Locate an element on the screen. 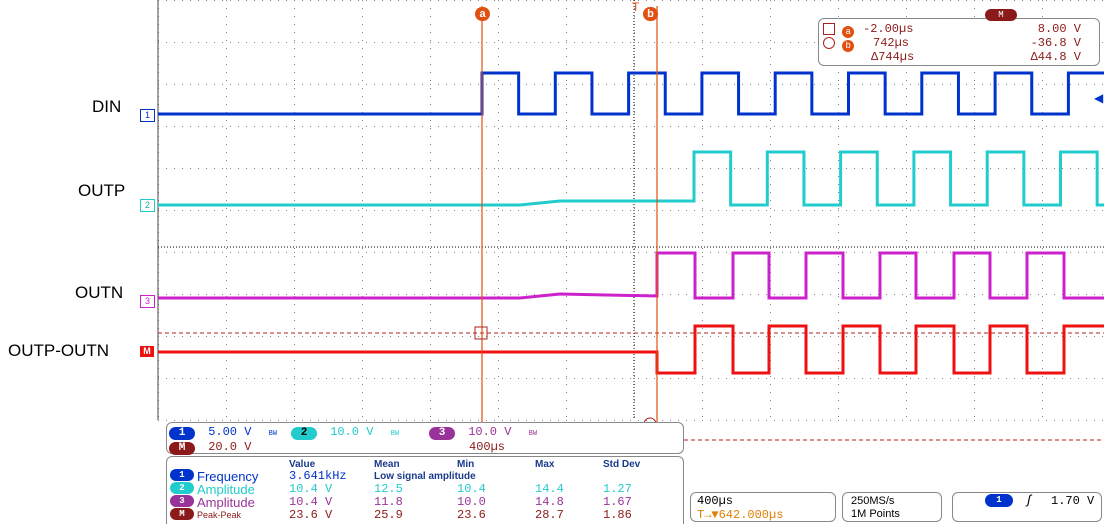 The width and height of the screenshot is (1104, 524). ch3-setting: 3 10.0 V BW is located at coordinates (483, 432).